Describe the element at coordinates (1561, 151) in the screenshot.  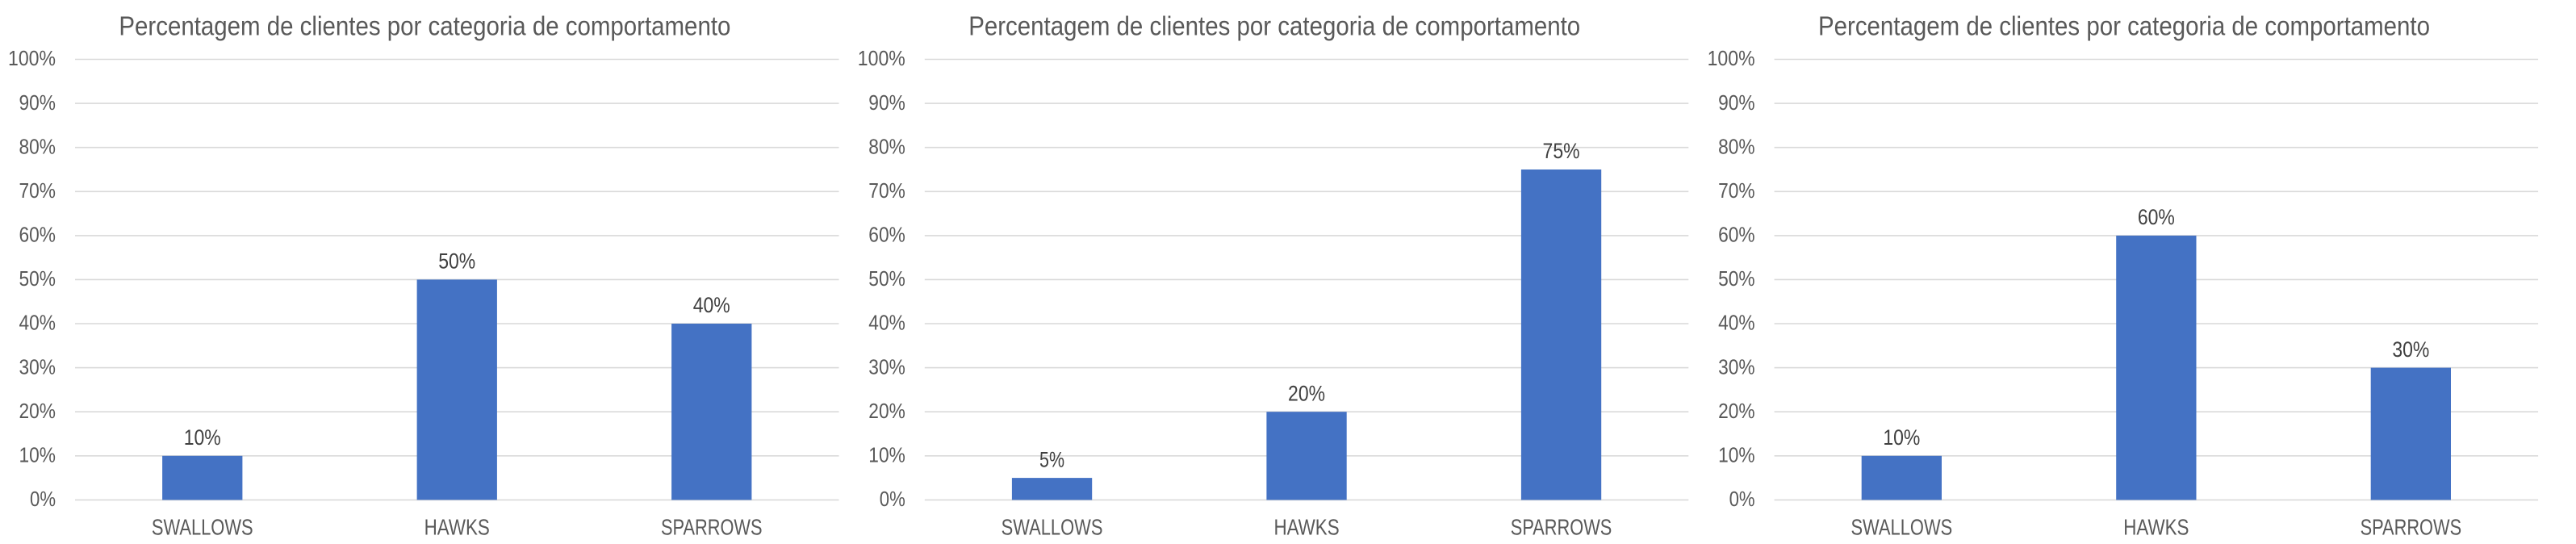
I see `svg-text: 75%` at that location.